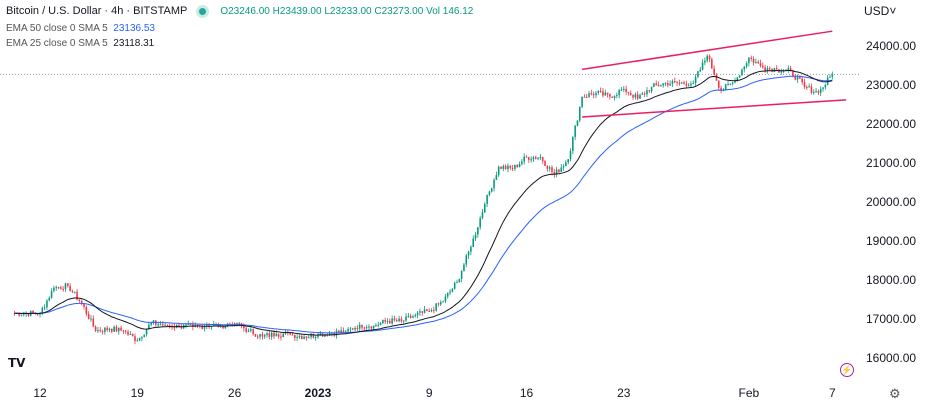 This screenshot has width=933, height=419. What do you see at coordinates (880, 11) in the screenshot?
I see `currency-dropdown: USD˅` at bounding box center [880, 11].